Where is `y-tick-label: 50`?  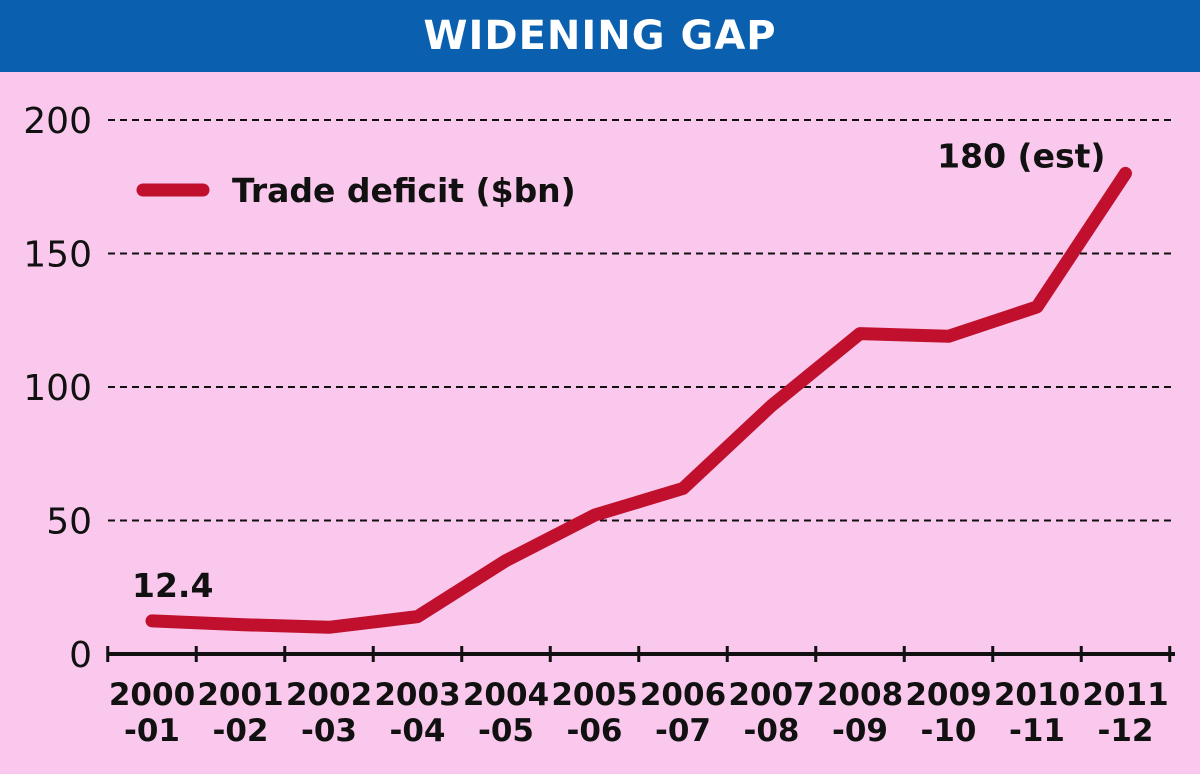
y-tick-label: 50 is located at coordinates (69, 522).